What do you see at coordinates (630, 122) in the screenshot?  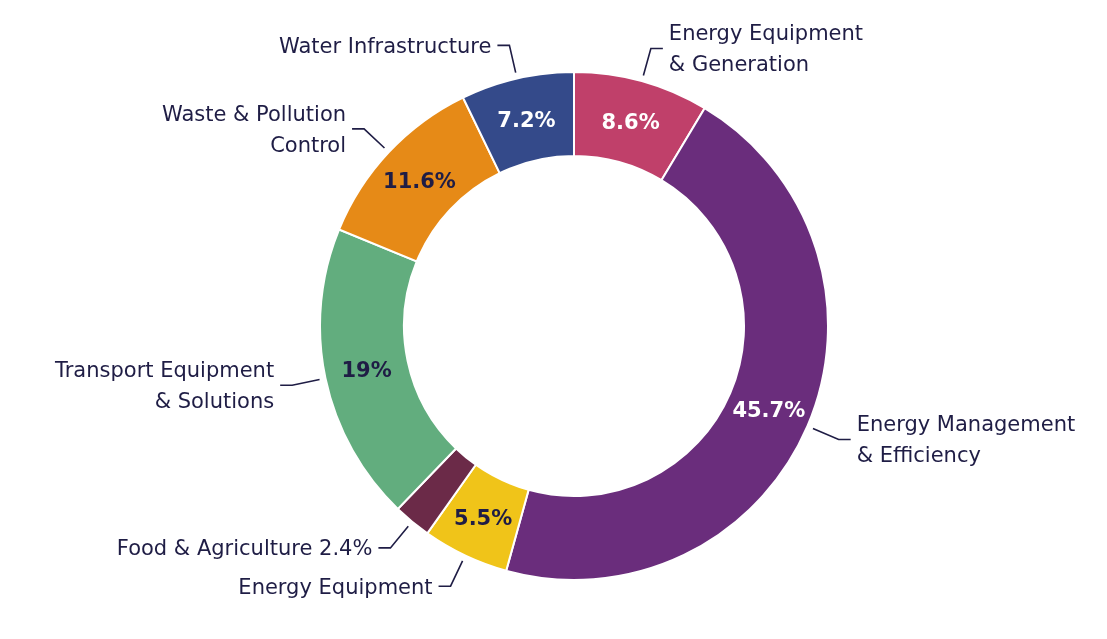 I see `data-label: 8.6%` at bounding box center [630, 122].